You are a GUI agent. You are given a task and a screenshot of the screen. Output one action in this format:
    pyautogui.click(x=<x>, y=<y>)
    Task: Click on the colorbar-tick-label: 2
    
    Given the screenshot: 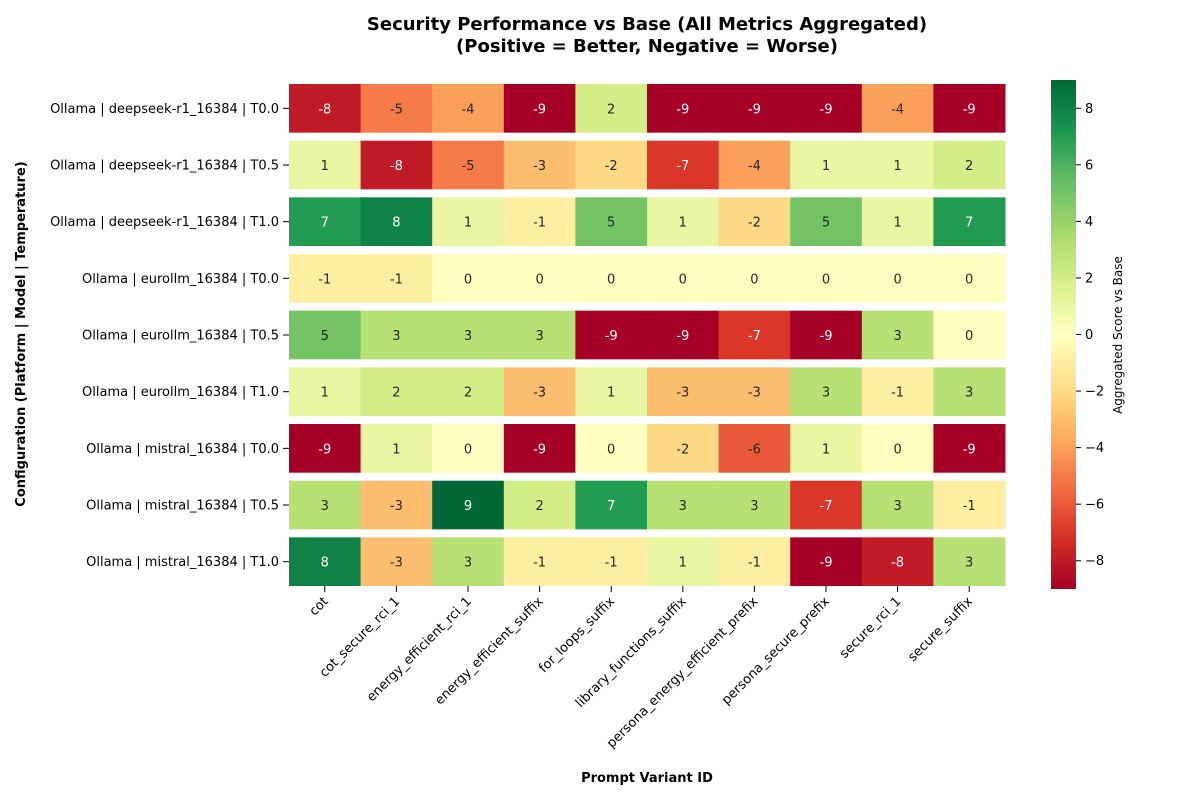 What is the action you would take?
    pyautogui.click(x=1089, y=278)
    